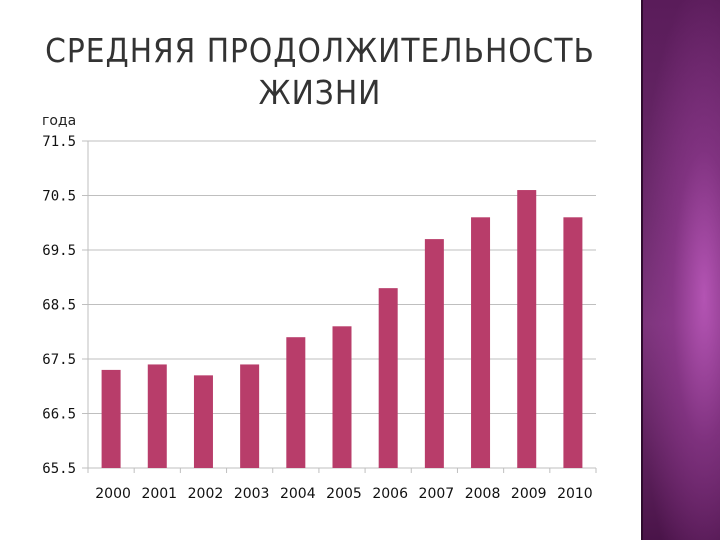 The height and width of the screenshot is (540, 720). I want to click on x-tick-label: 2006, so click(390, 494).